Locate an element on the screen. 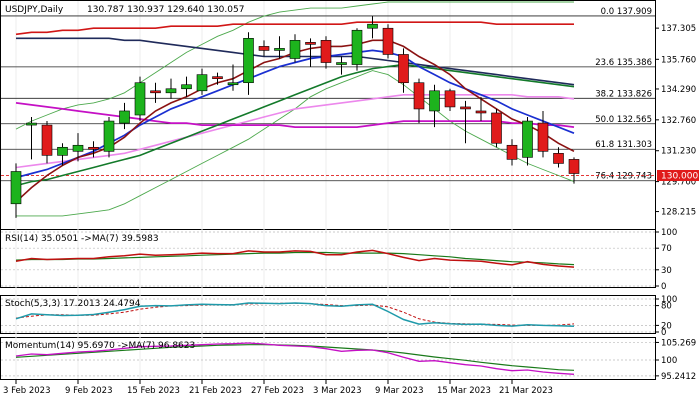  date-tick-label: 21 Feb 2023 is located at coordinates (215, 391).